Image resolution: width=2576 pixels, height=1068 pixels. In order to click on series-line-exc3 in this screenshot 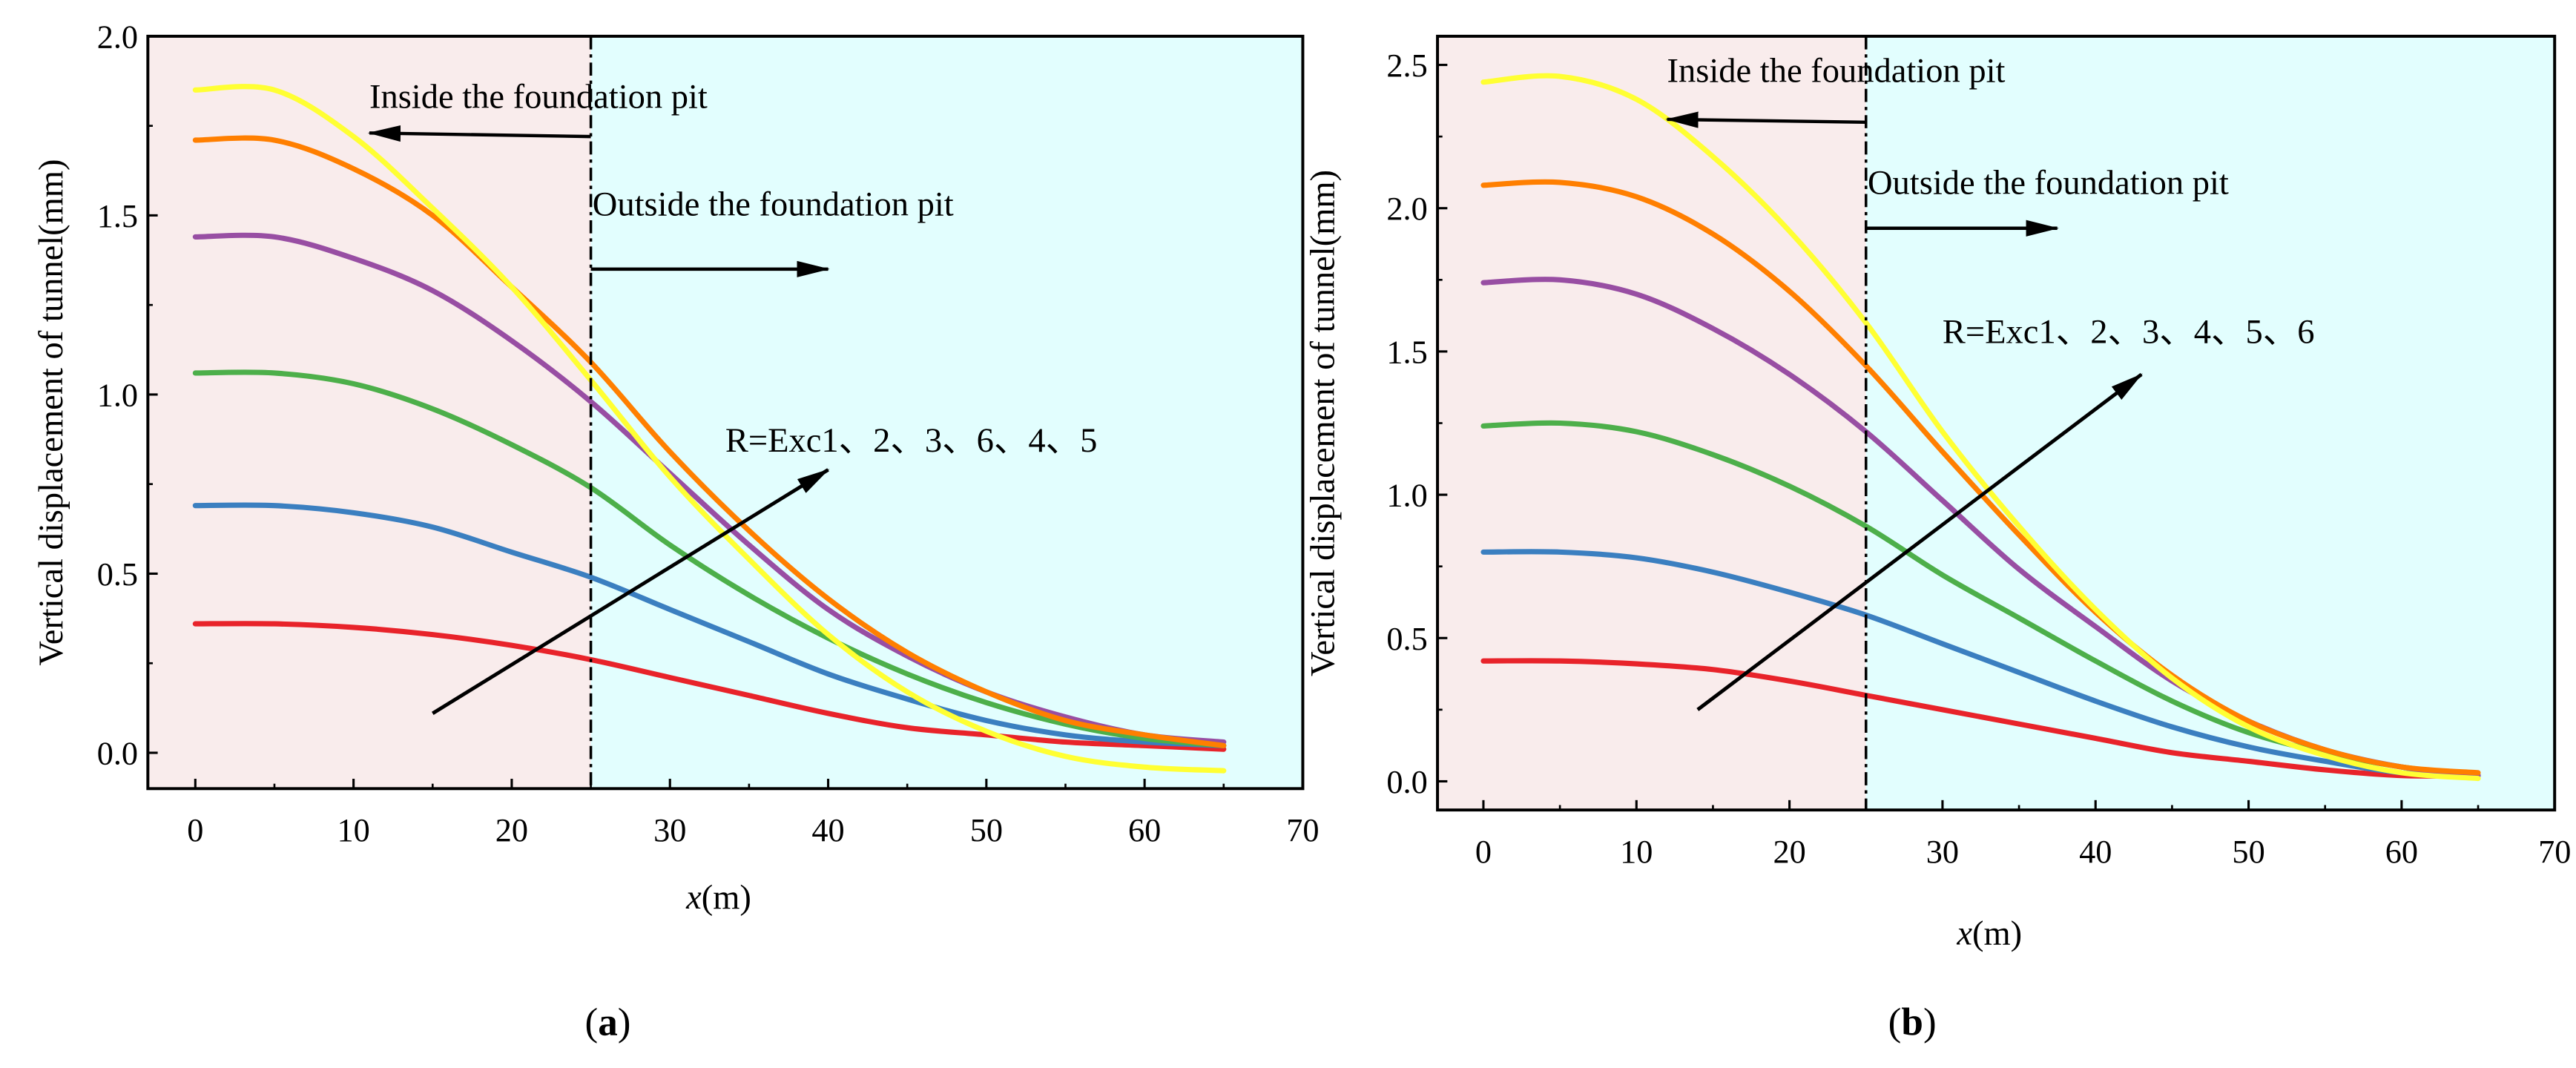, I will do `click(710, 558)`.